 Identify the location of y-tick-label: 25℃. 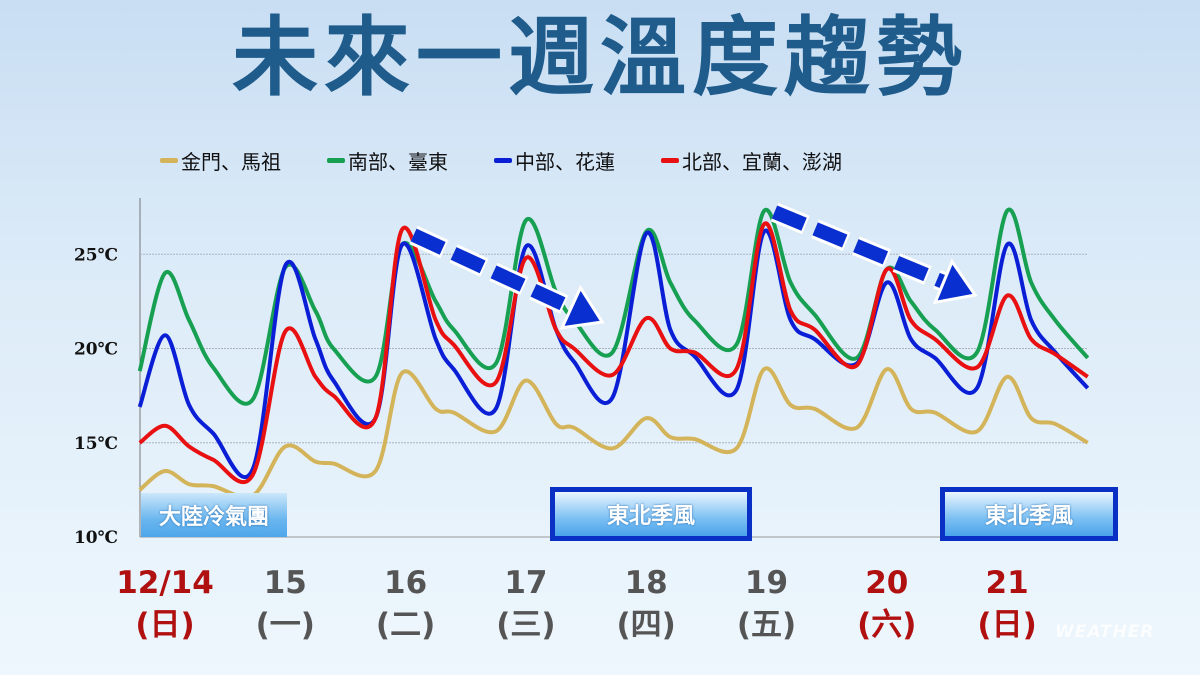
(96, 255).